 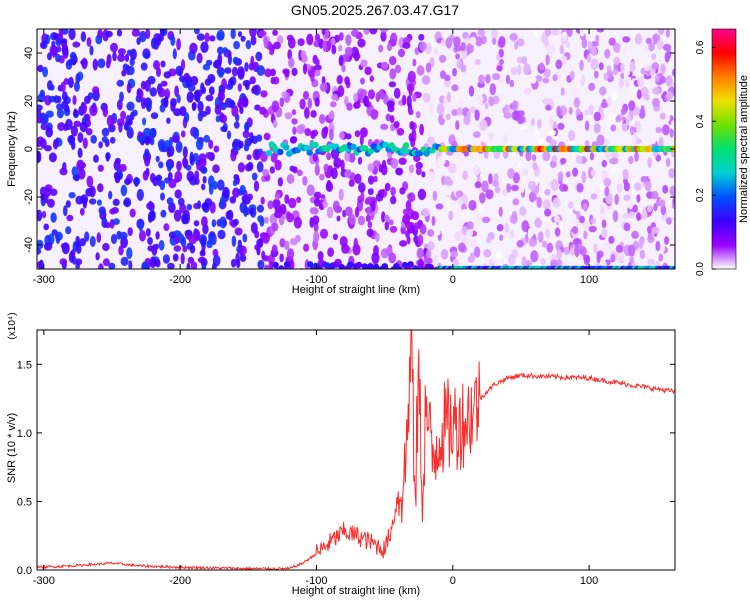 What do you see at coordinates (379, 272) in the screenshot?
I see `heatmap-feature-point` at bounding box center [379, 272].